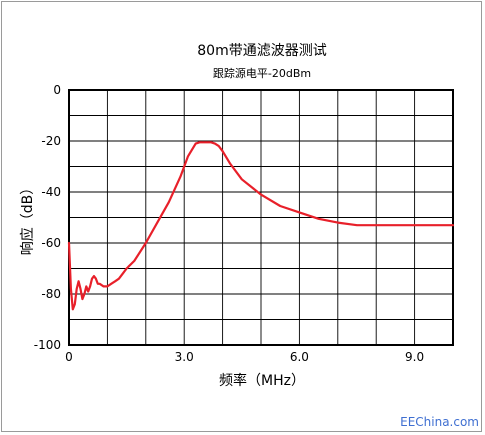  Describe the element at coordinates (51, 141) in the screenshot. I see `y-tick-label: -20` at that location.